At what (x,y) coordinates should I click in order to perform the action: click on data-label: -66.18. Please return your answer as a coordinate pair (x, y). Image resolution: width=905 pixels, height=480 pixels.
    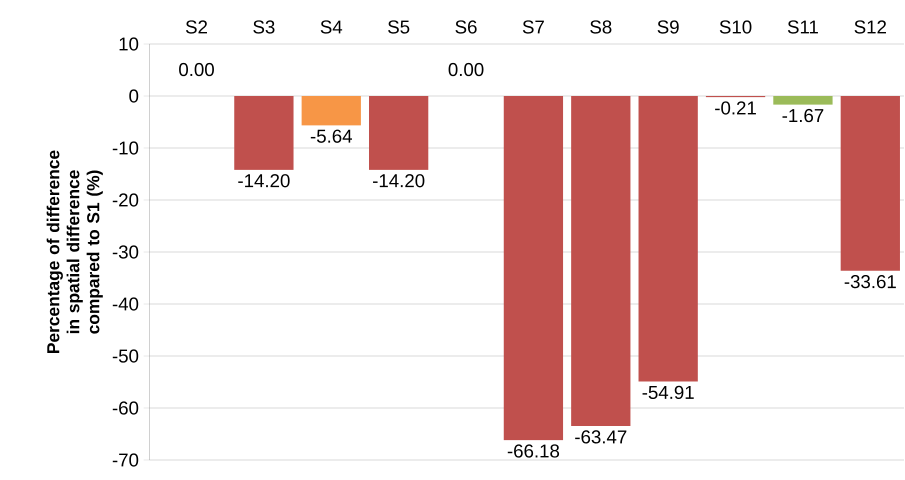
    Looking at the image, I should click on (534, 451).